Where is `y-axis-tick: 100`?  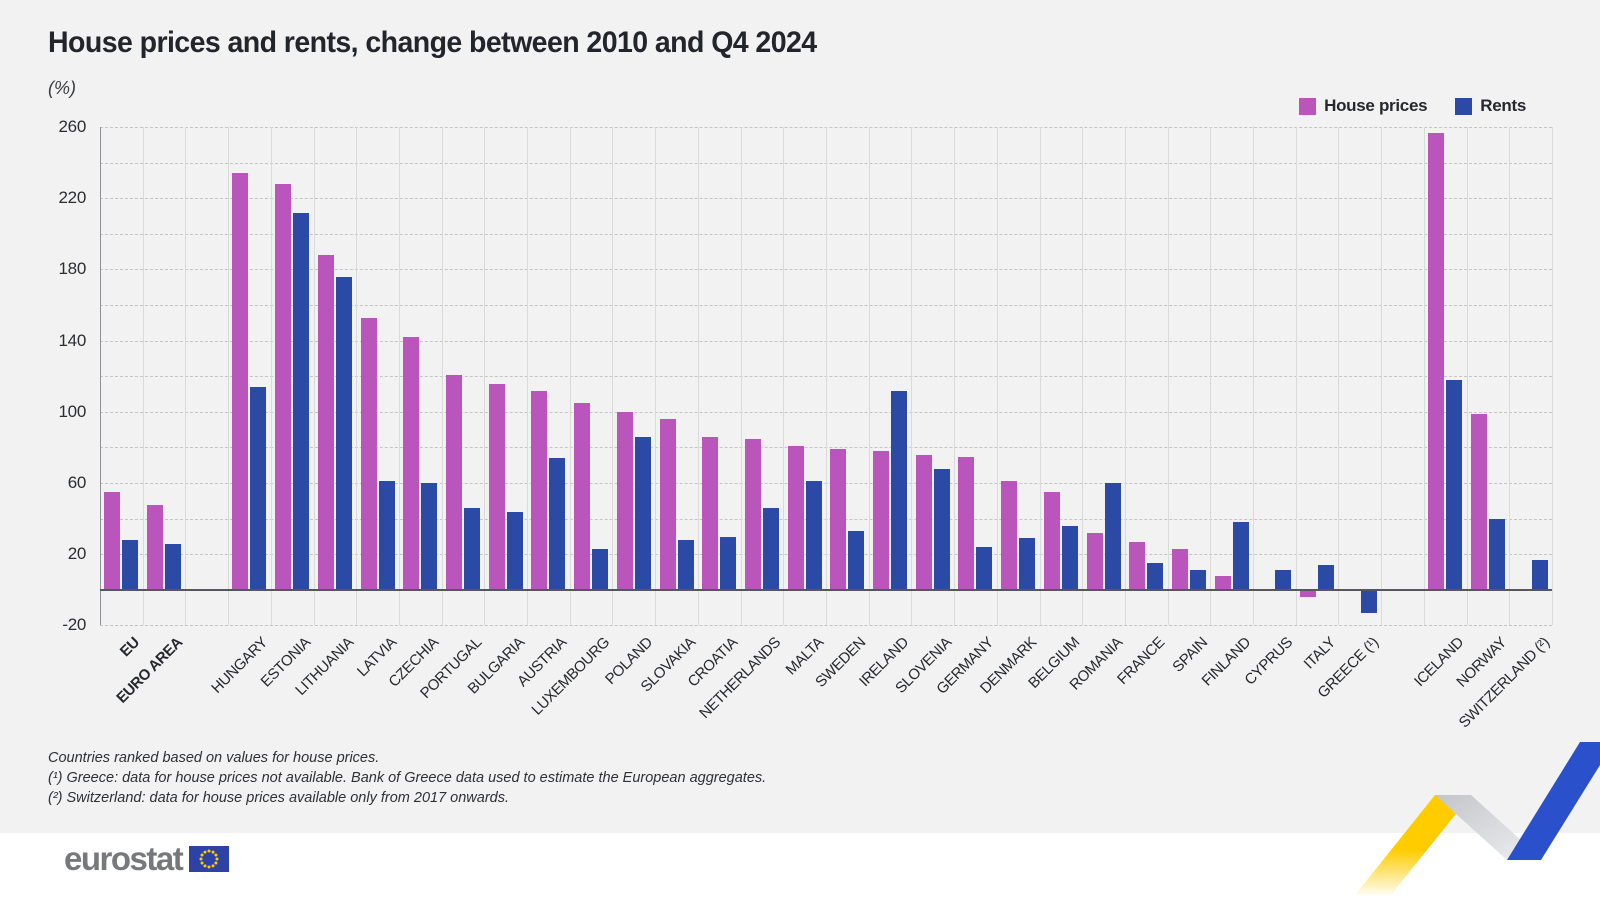 y-axis-tick: 100 is located at coordinates (72, 411).